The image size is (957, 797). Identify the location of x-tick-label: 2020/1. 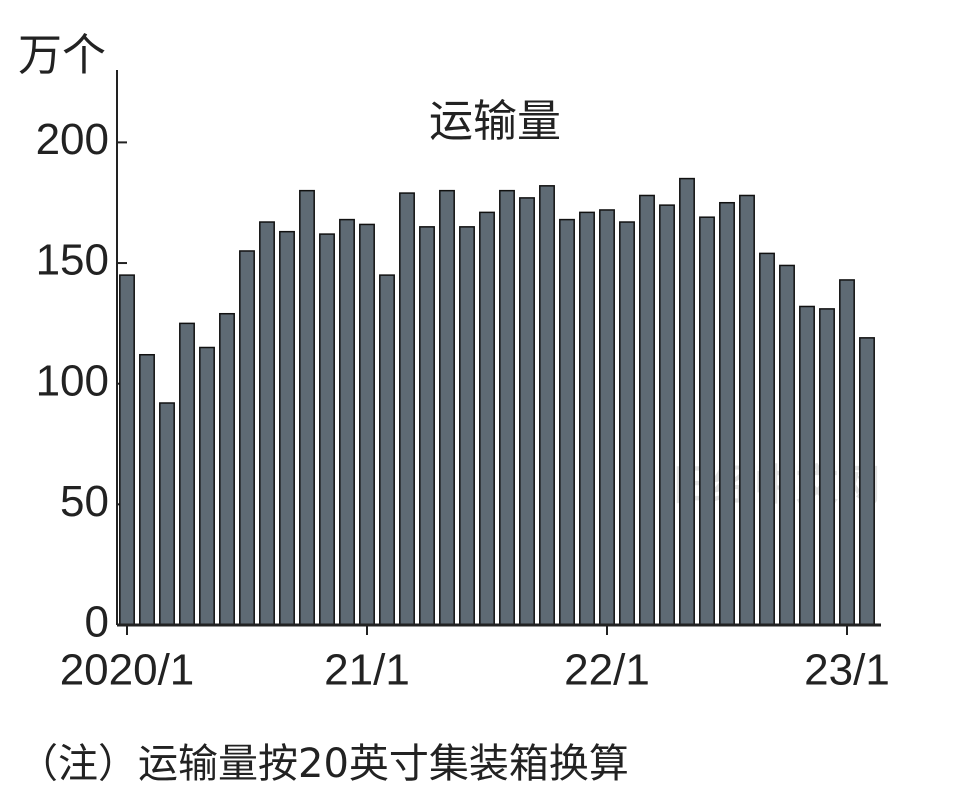
(127, 670).